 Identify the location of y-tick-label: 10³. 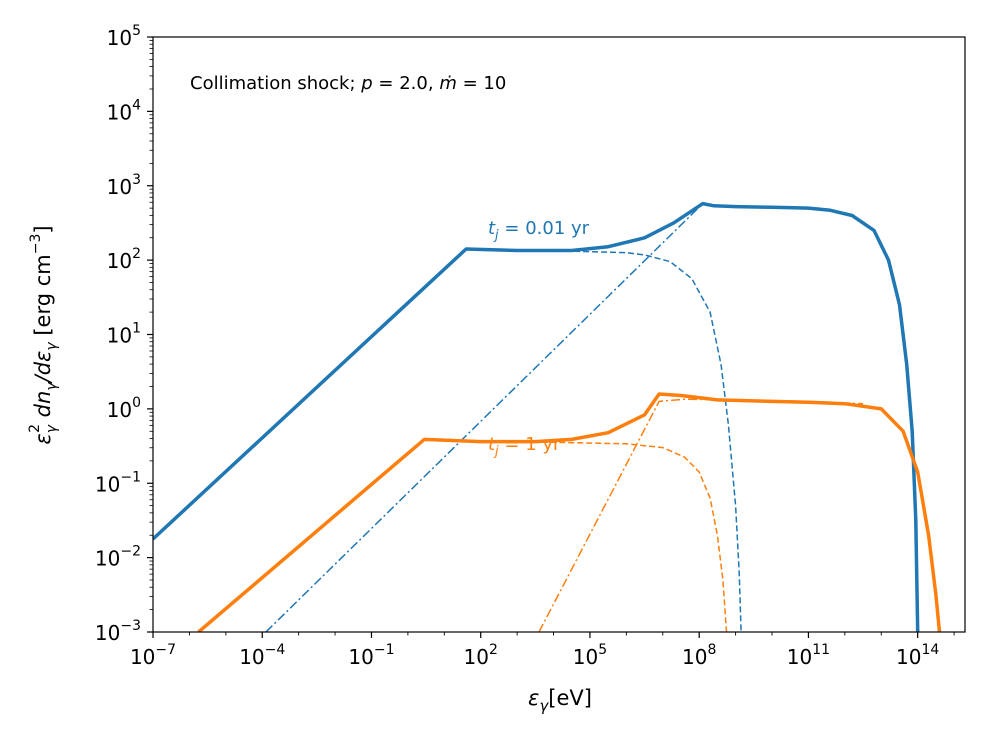
(124, 185).